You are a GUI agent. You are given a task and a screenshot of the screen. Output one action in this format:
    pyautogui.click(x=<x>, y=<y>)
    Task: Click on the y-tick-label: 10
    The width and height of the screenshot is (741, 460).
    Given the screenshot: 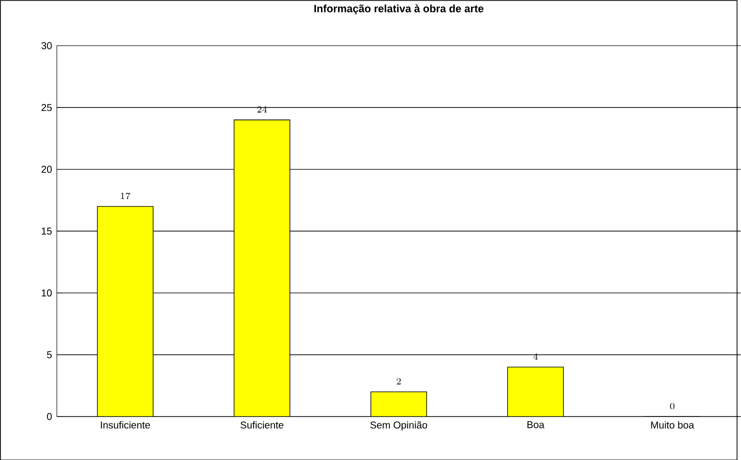 What is the action you would take?
    pyautogui.click(x=47, y=292)
    